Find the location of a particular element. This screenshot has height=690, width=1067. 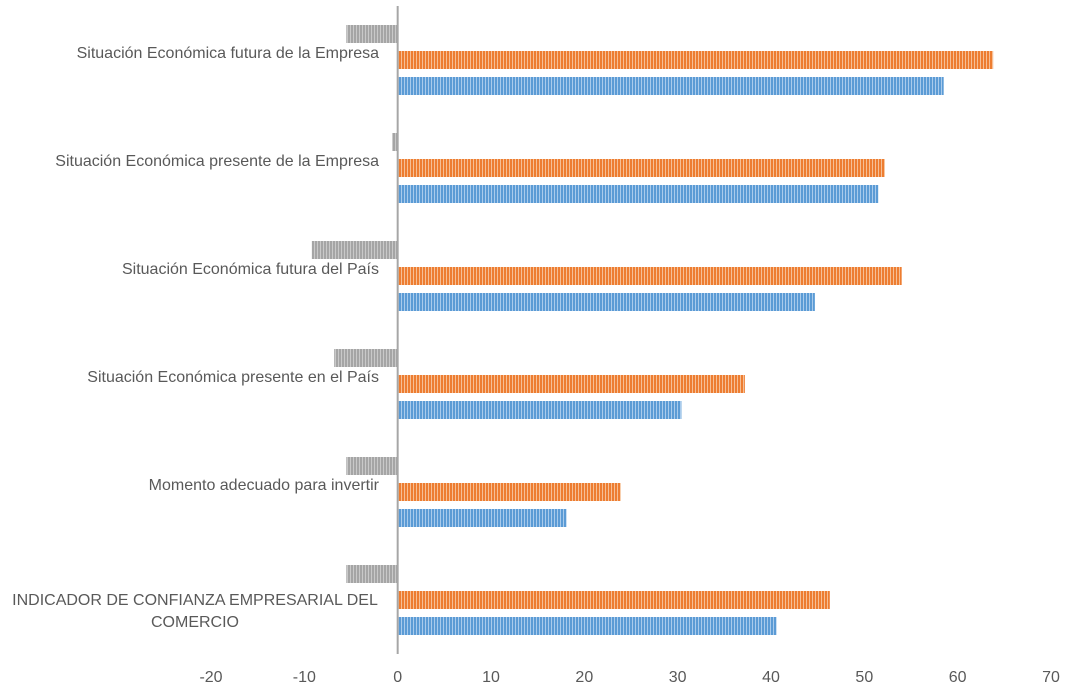

bar-series1-cat3 is located at coordinates (366, 358).